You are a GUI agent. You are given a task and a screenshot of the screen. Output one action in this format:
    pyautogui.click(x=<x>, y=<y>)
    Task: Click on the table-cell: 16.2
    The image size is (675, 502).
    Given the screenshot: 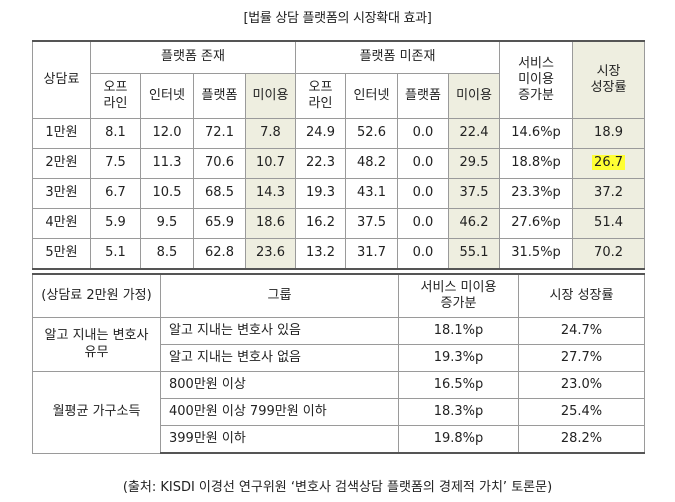 What is the action you would take?
    pyautogui.click(x=320, y=223)
    